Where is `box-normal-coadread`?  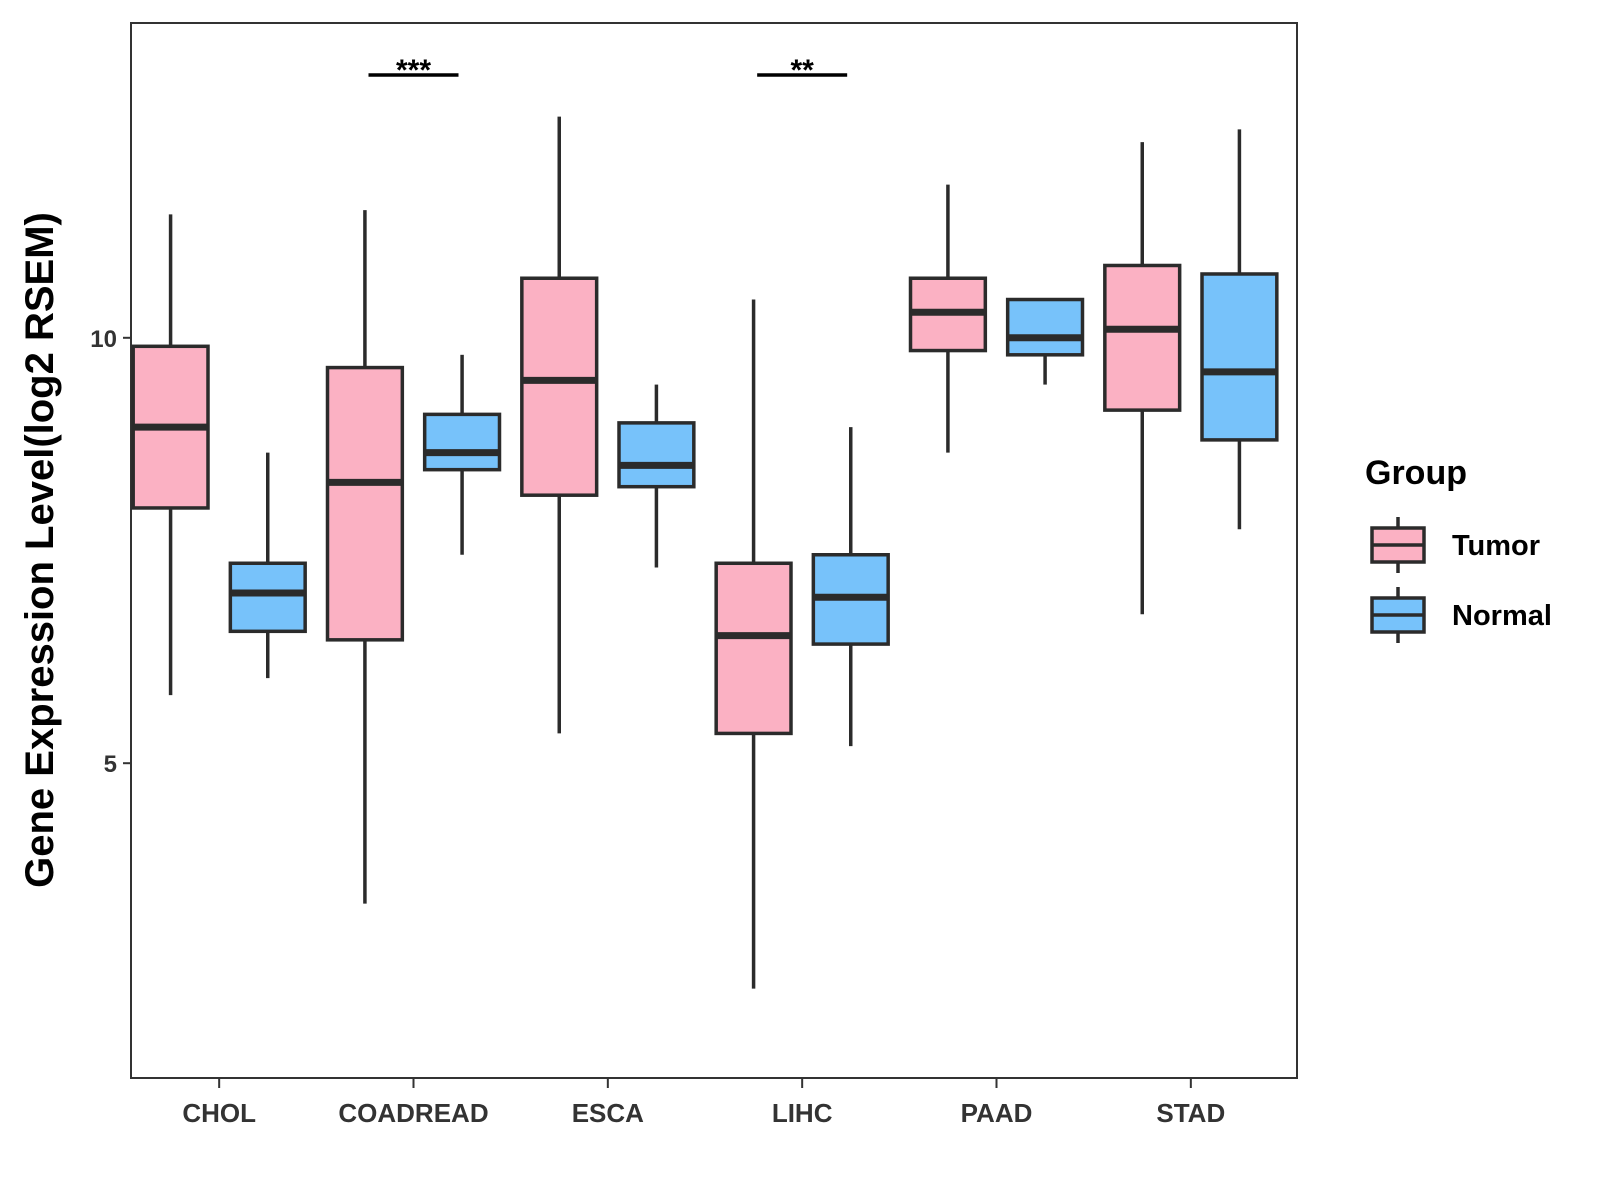
box-normal-coadread is located at coordinates (462, 454).